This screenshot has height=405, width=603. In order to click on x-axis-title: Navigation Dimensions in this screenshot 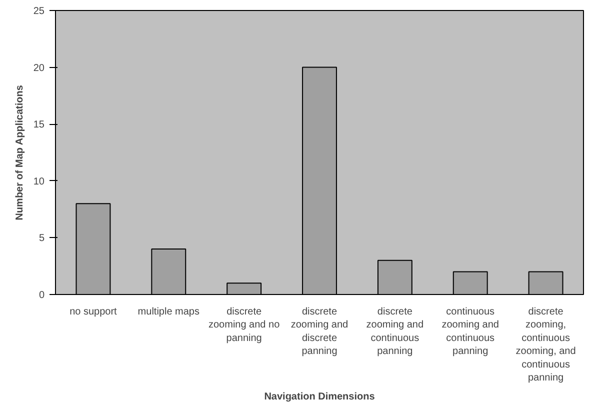, I will do `click(320, 397)`.